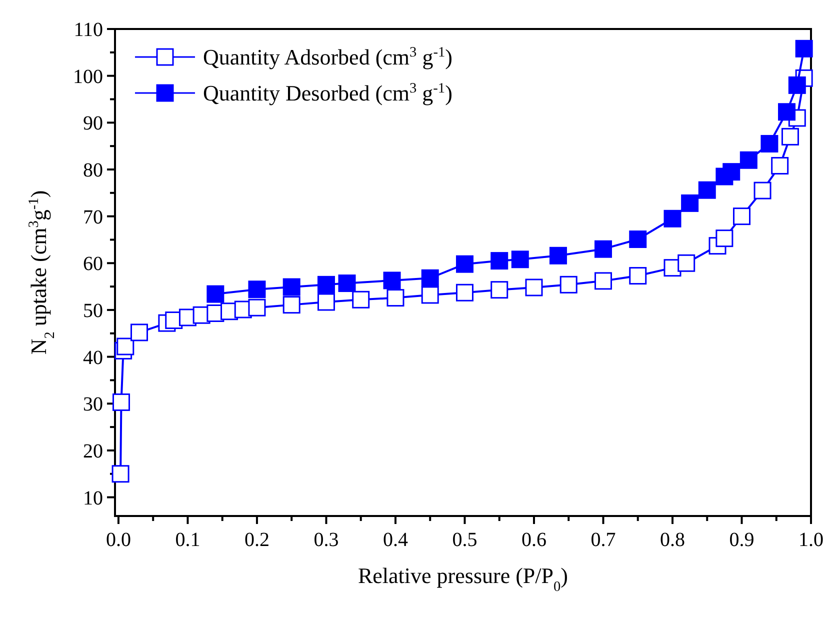  Describe the element at coordinates (93, 264) in the screenshot. I see `y-tick-label: 60` at that location.